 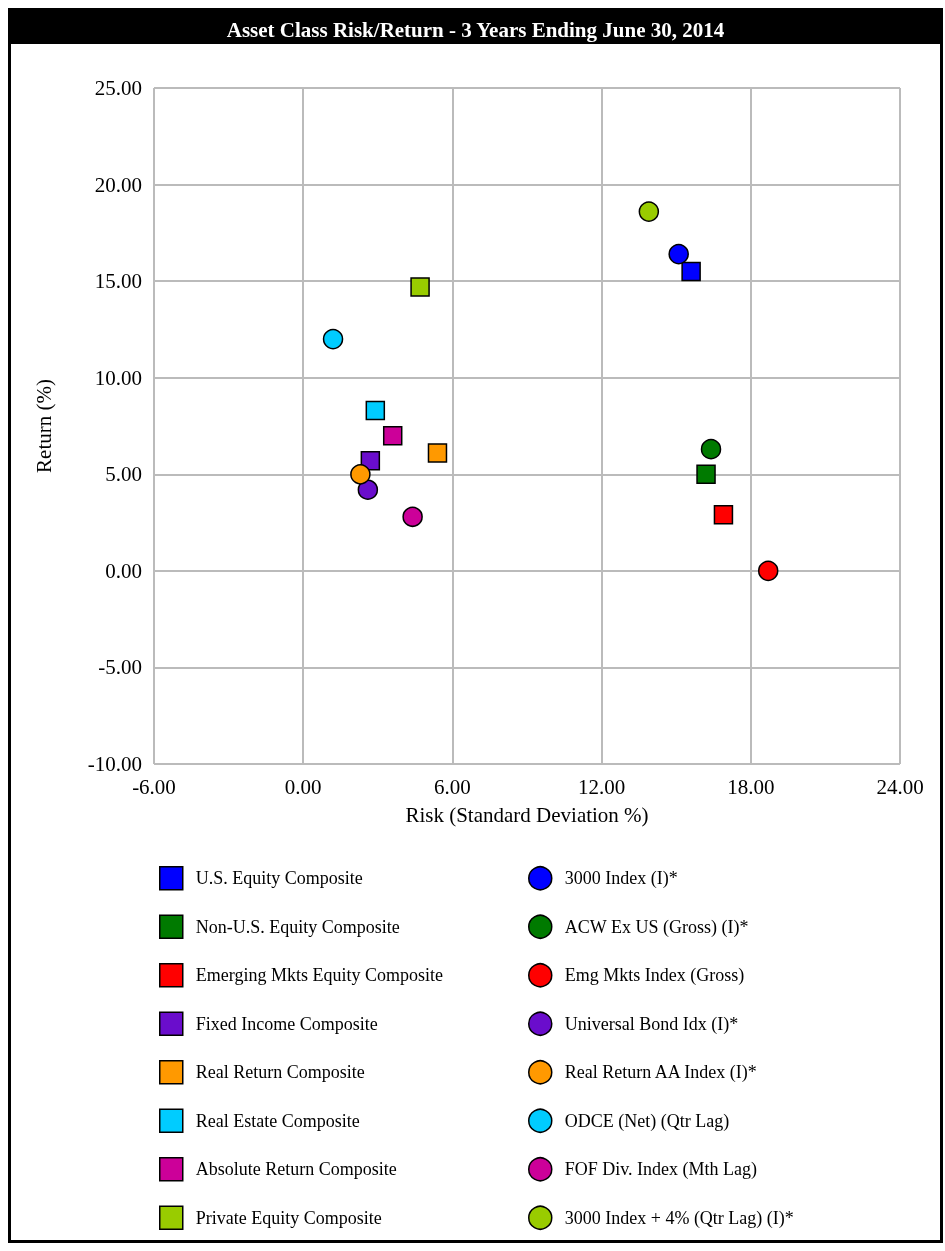 I want to click on legend-label: Real Estate Composite, so click(x=277, y=1120).